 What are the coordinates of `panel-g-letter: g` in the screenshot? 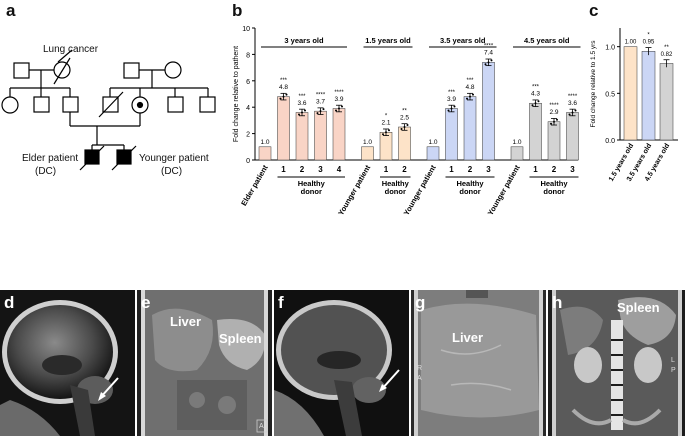 It's located at (420, 302).